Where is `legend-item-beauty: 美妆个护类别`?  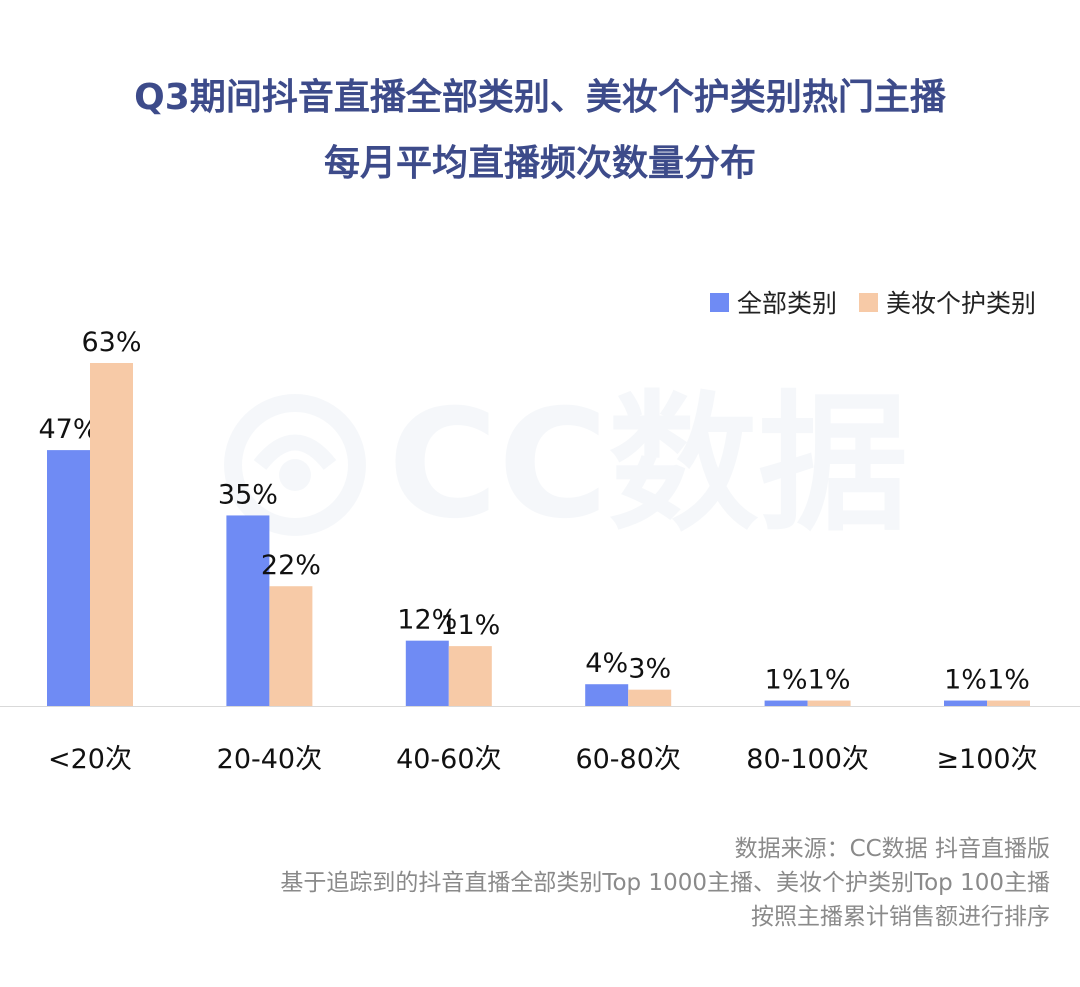 legend-item-beauty: 美妆个护类别 is located at coordinates (947, 302).